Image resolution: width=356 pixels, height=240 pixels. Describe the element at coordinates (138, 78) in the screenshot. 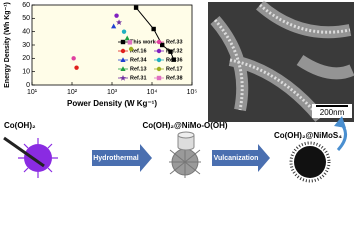

I see `legend-label: Ref.31` at that location.